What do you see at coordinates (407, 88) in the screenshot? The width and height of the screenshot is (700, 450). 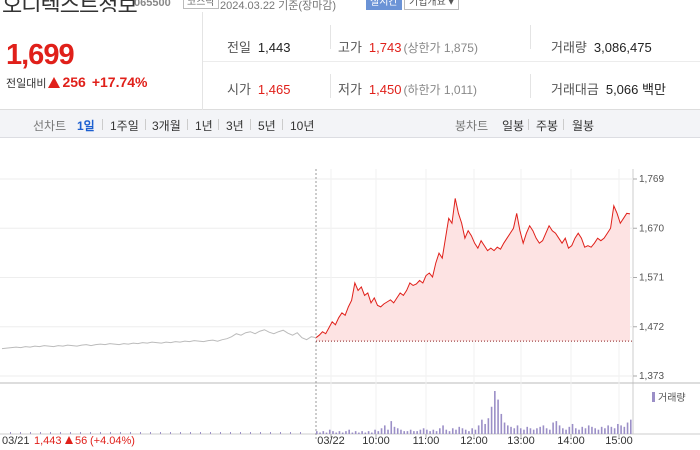 I see `stat-low: 저가 1,450 (하한가 1,011)` at bounding box center [407, 88].